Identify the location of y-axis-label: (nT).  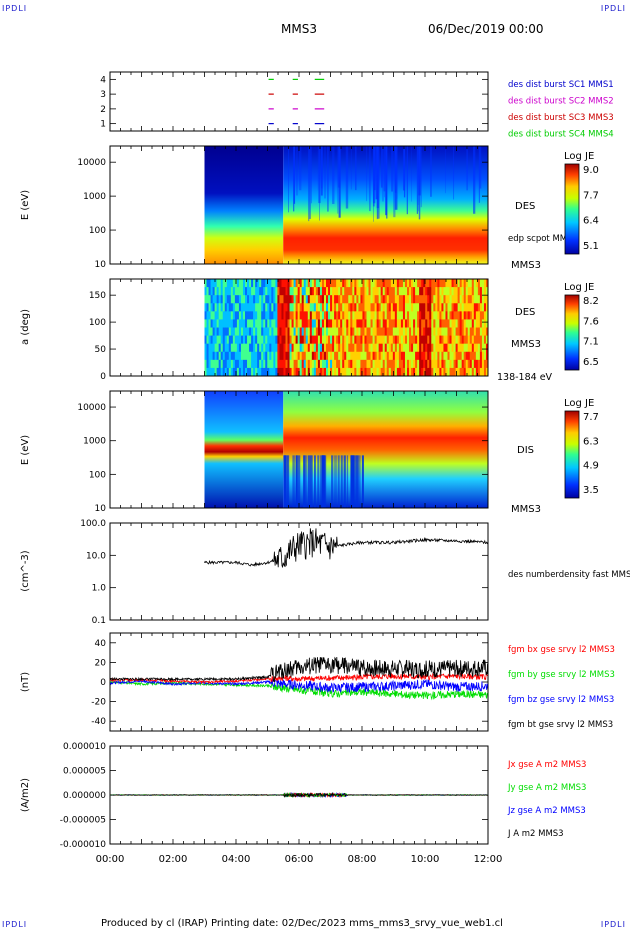
(25, 682).